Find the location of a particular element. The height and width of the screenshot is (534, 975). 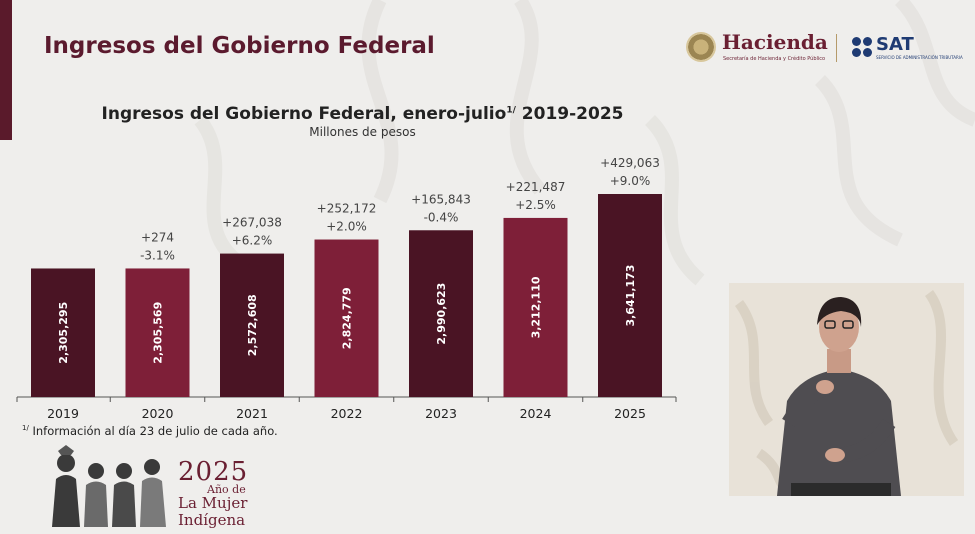

x-tick-label: 2023 is located at coordinates (441, 413).